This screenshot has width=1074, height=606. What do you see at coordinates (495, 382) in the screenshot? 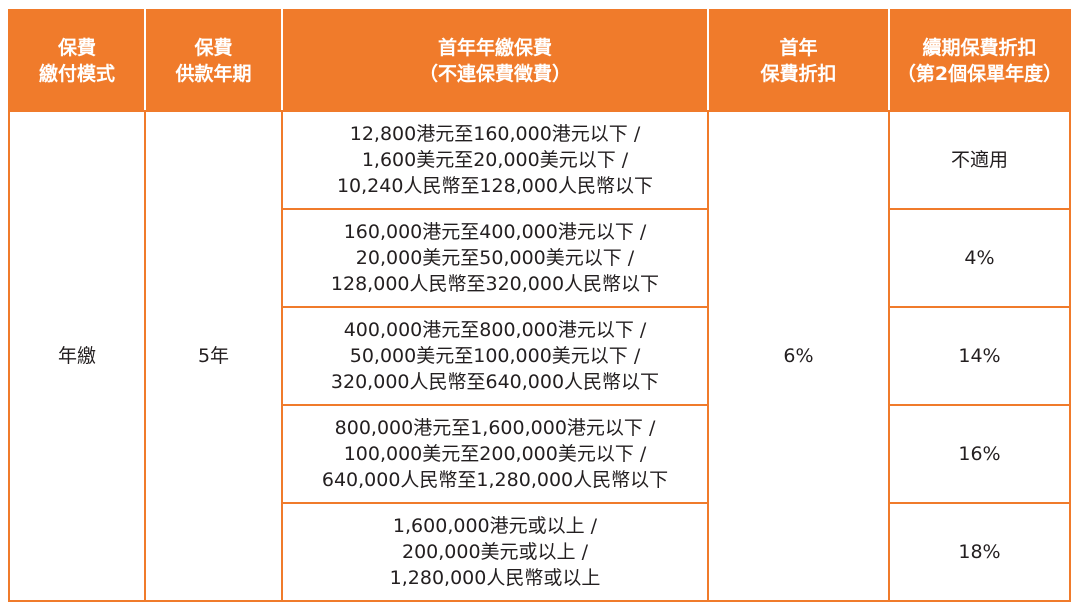
I see `premium-rmb: 320,000人民幣至640,000人民幣以下` at bounding box center [495, 382].